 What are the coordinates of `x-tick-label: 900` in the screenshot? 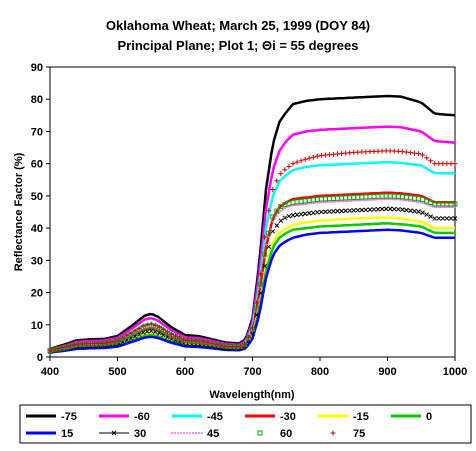 It's located at (387, 372).